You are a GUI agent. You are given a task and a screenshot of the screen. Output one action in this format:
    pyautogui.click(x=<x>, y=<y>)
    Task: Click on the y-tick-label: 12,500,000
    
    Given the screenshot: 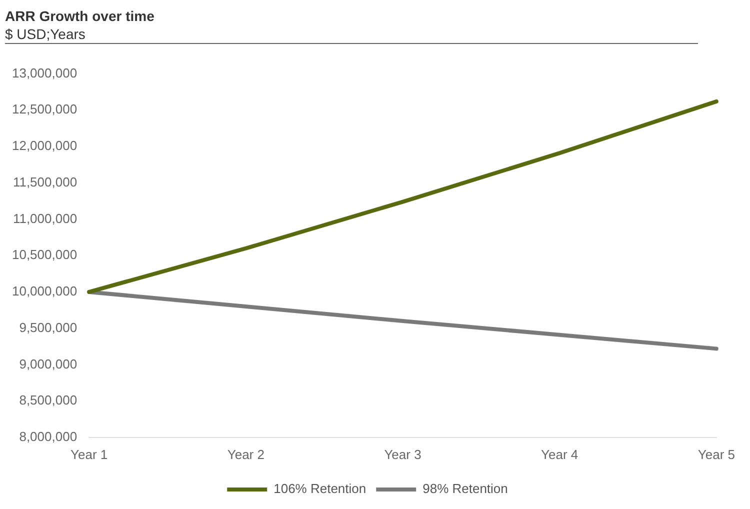 What is the action you would take?
    pyautogui.click(x=45, y=109)
    